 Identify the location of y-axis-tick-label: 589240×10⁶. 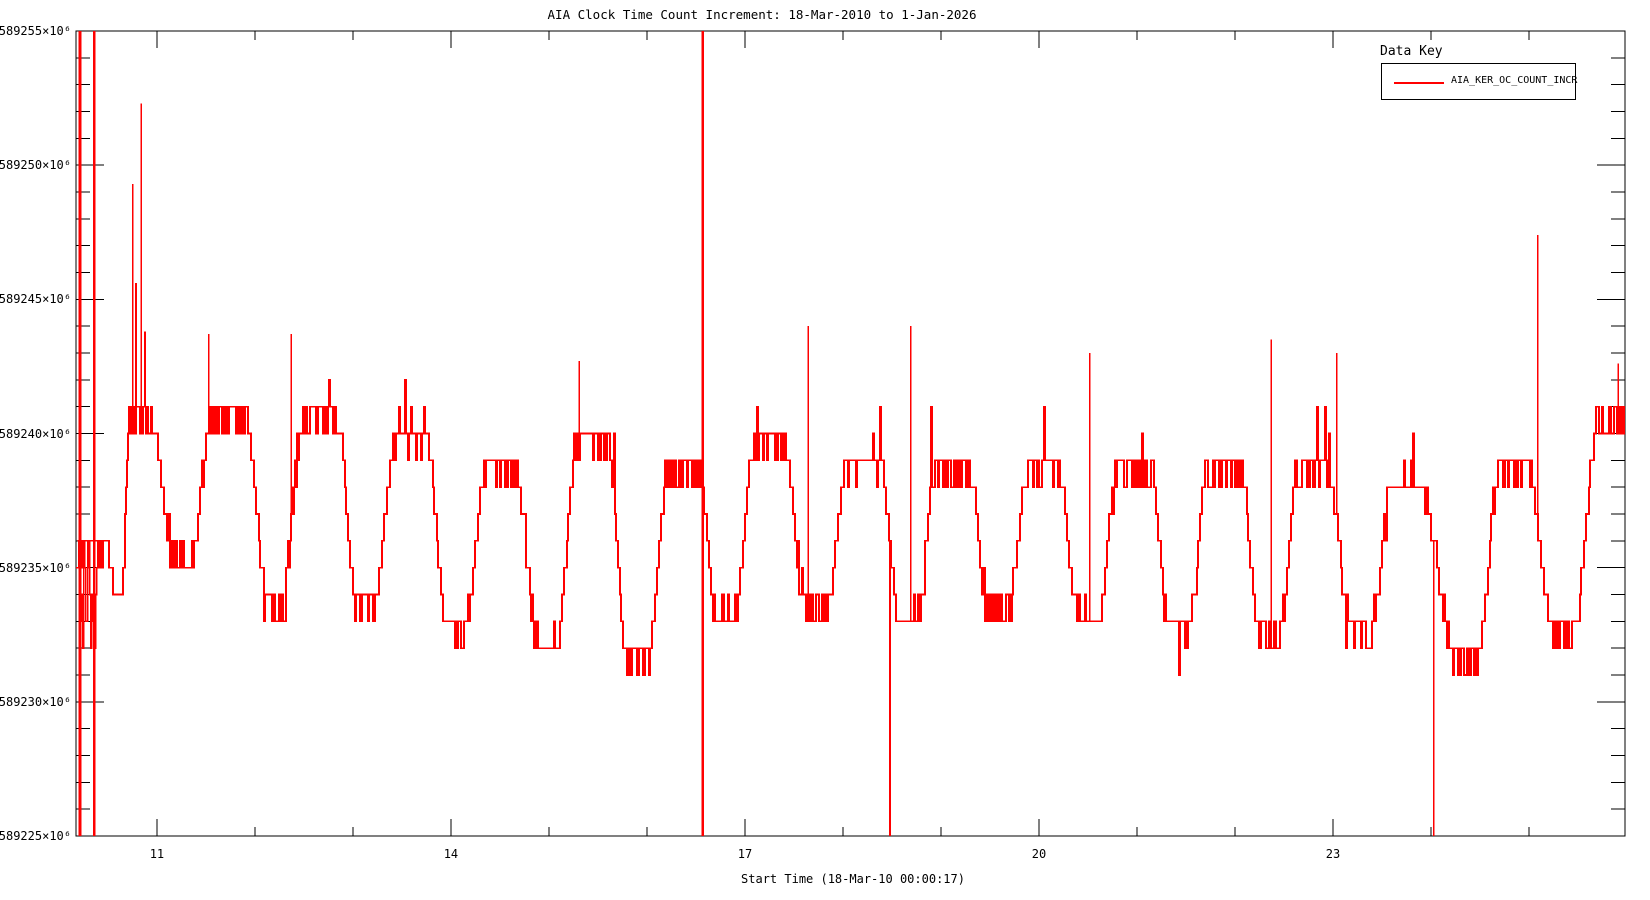
(35, 433).